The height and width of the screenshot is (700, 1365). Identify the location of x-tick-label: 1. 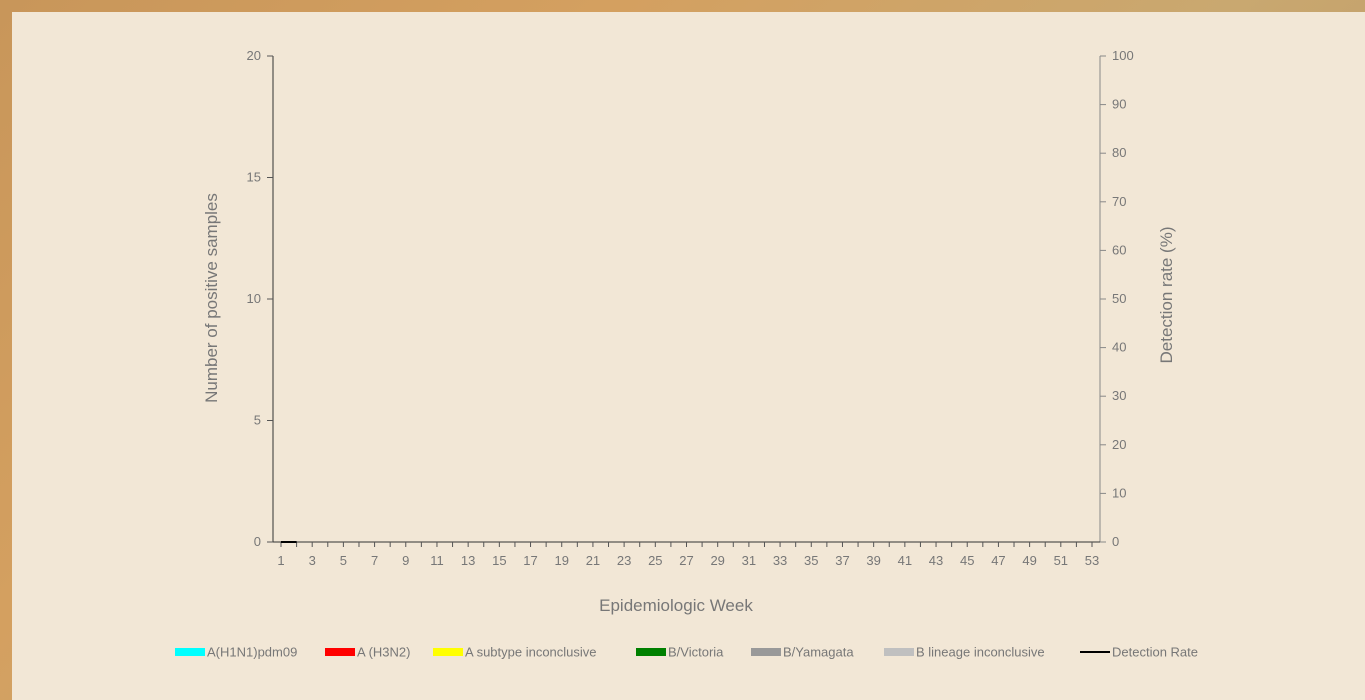
(280, 560).